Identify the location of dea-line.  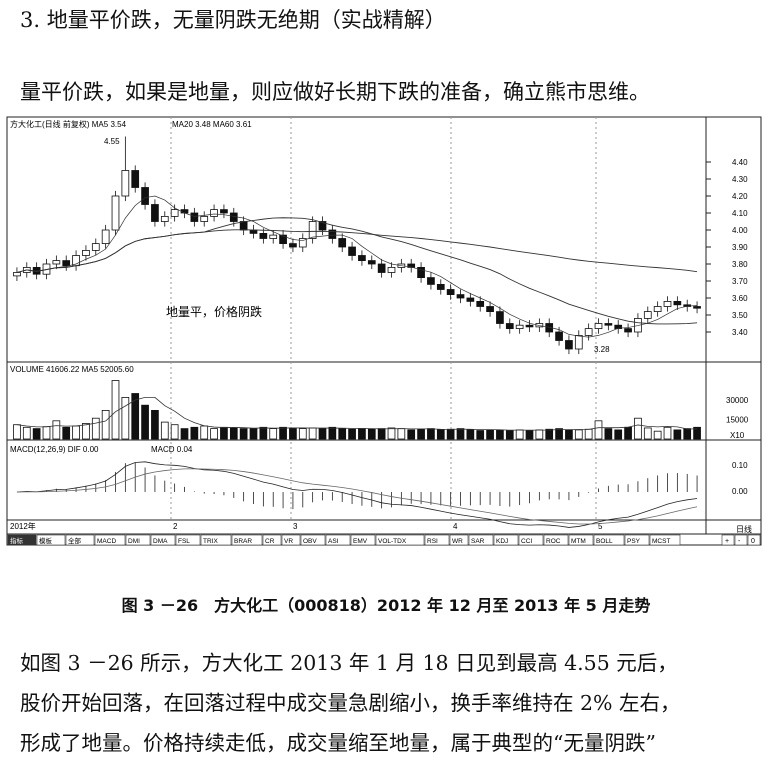
(357, 496).